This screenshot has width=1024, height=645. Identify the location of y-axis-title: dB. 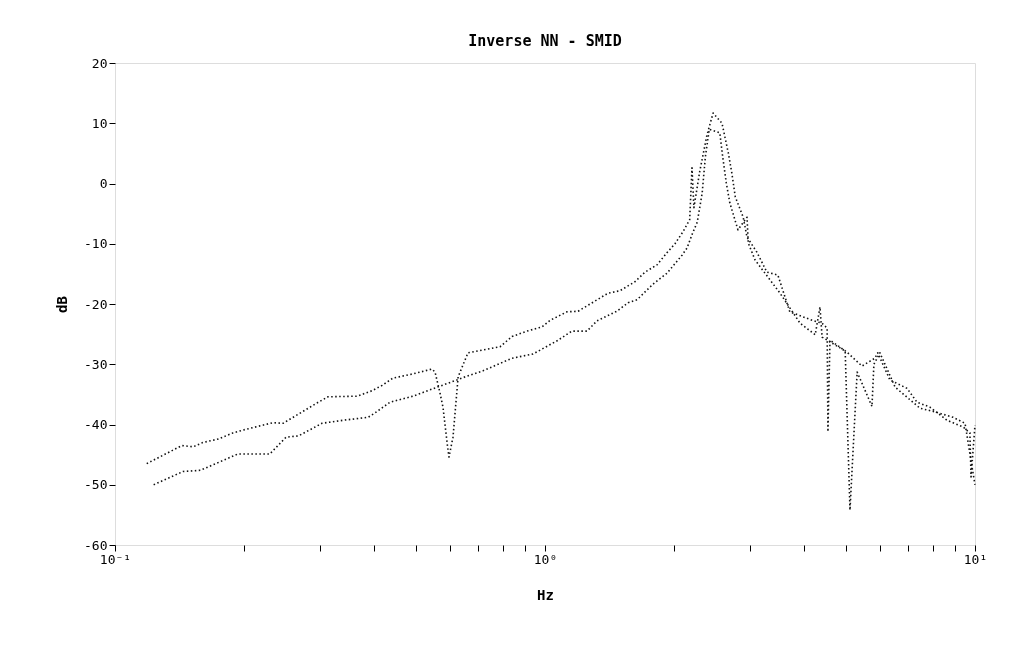
(62, 304).